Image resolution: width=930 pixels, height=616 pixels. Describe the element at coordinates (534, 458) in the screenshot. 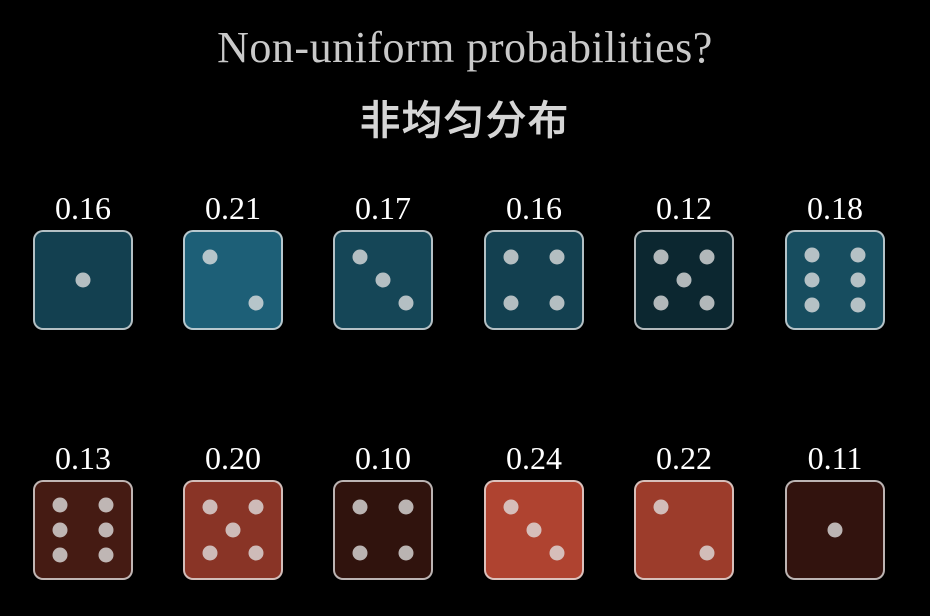

I see `probability-label: 0.24` at that location.